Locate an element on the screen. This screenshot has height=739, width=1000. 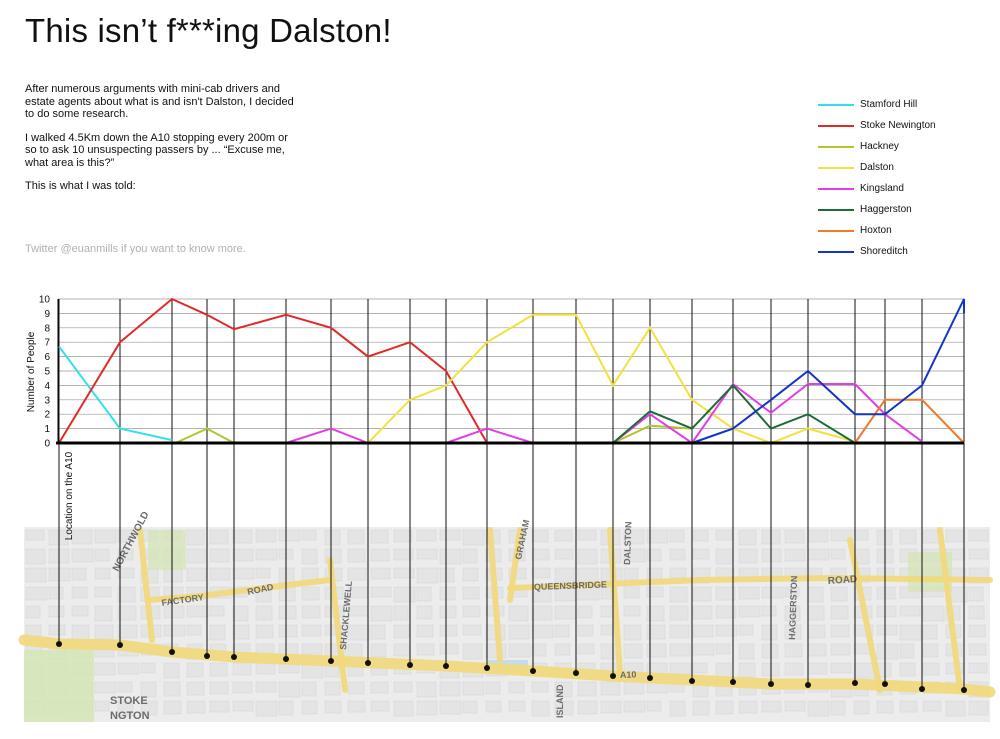
legend-item: Haggerston is located at coordinates (903, 209).